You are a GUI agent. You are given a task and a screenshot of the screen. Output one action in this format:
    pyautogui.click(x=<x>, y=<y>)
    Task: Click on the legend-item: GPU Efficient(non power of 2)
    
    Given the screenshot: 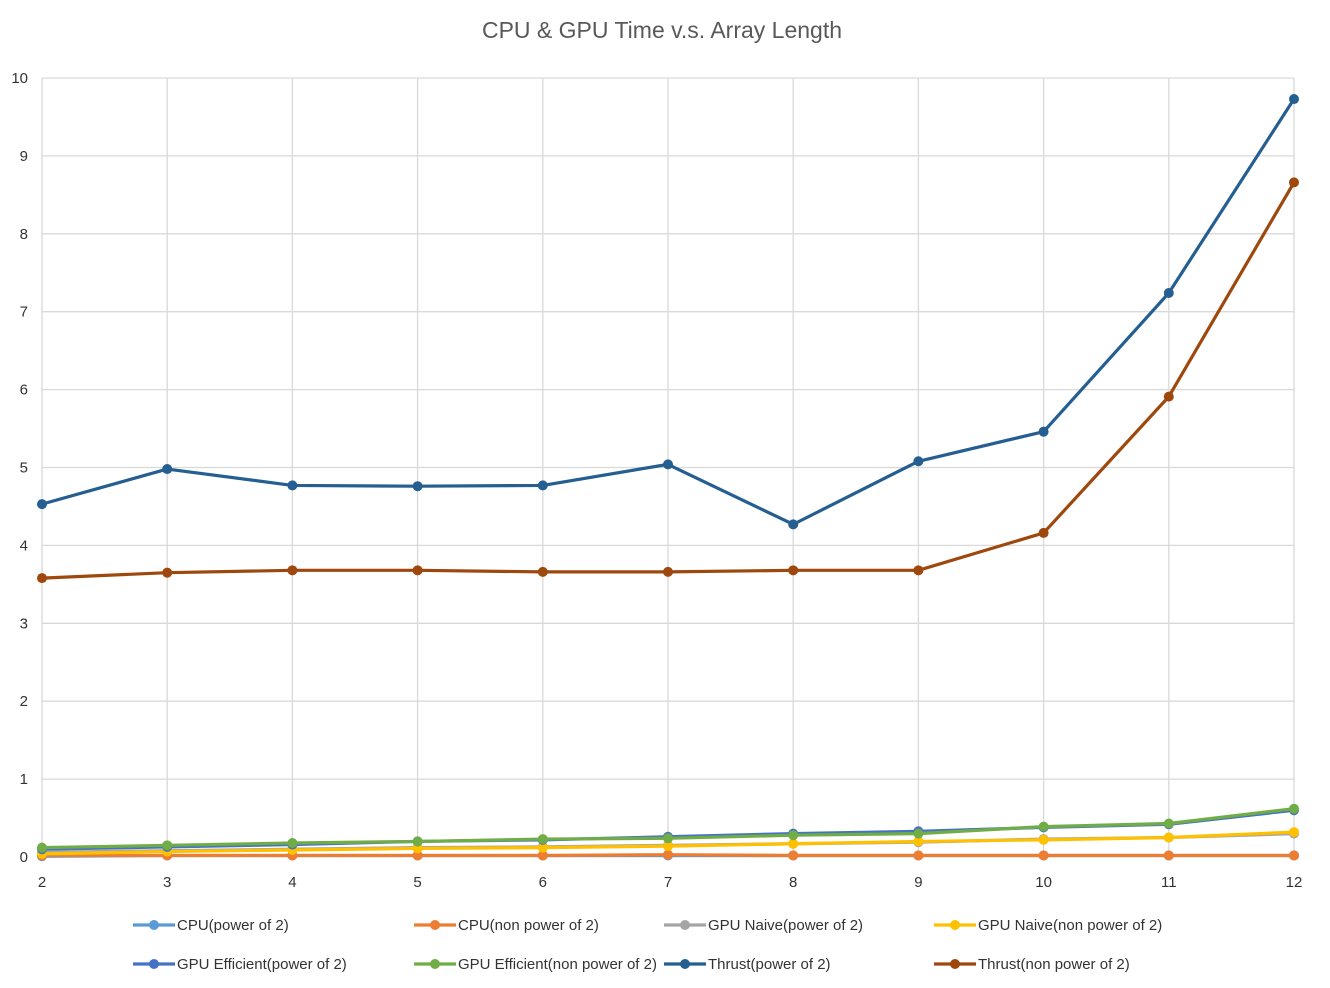 What is the action you would take?
    pyautogui.click(x=535, y=964)
    